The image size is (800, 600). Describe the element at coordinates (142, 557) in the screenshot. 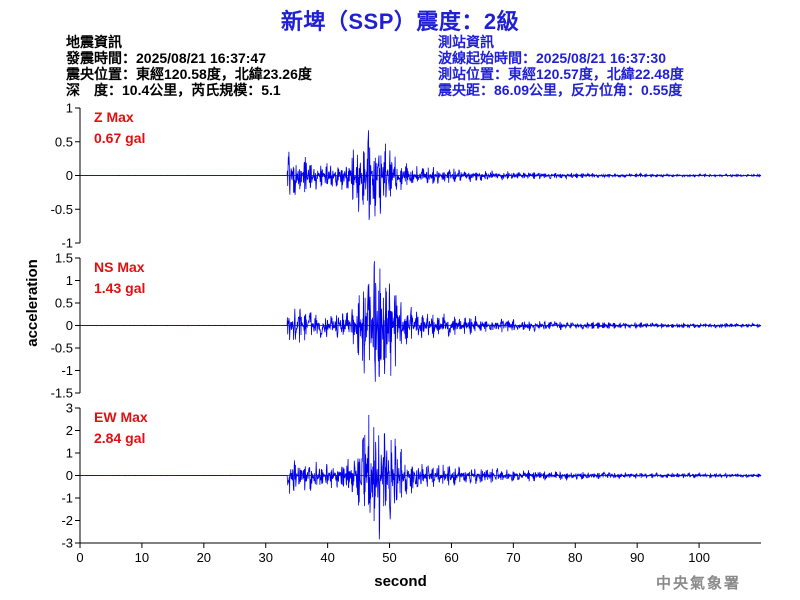

I see `x-tick-label: 10` at that location.